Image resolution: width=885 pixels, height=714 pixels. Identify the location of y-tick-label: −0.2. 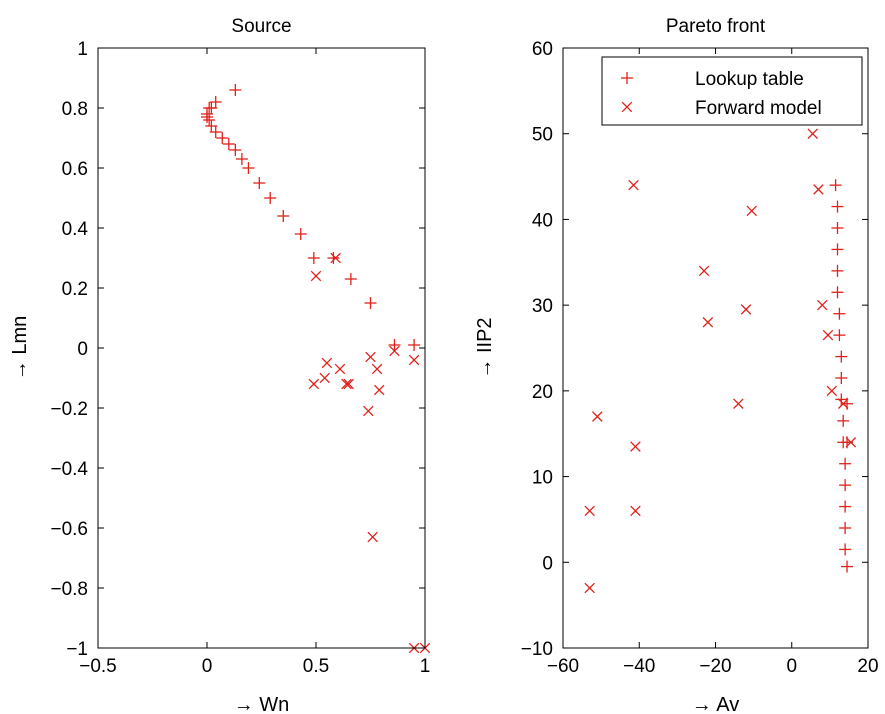
(69, 409).